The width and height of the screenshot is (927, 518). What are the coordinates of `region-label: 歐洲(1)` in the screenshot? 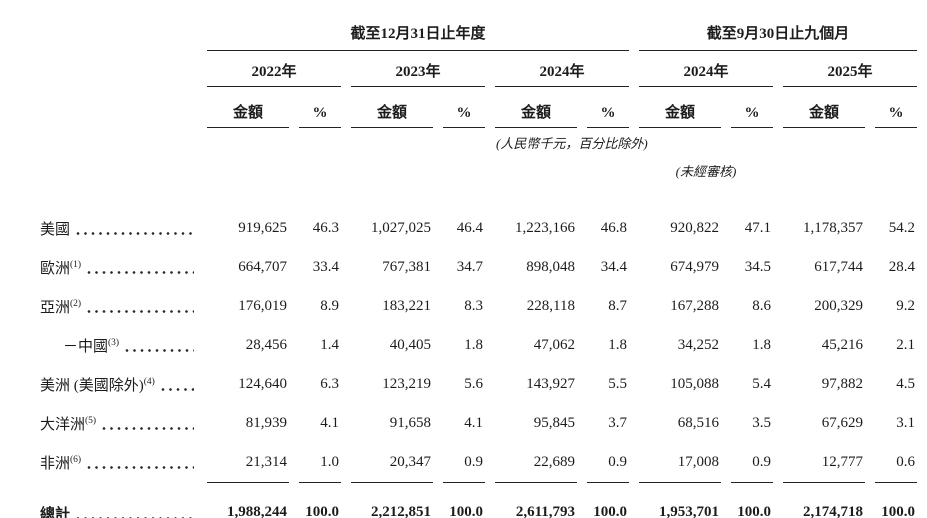 It's located at (103, 267).